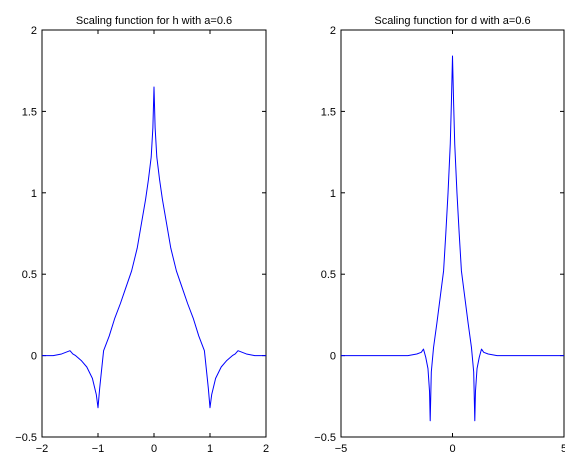 The height and width of the screenshot is (459, 565). I want to click on right-chart-xtick-label: 5, so click(563, 449).